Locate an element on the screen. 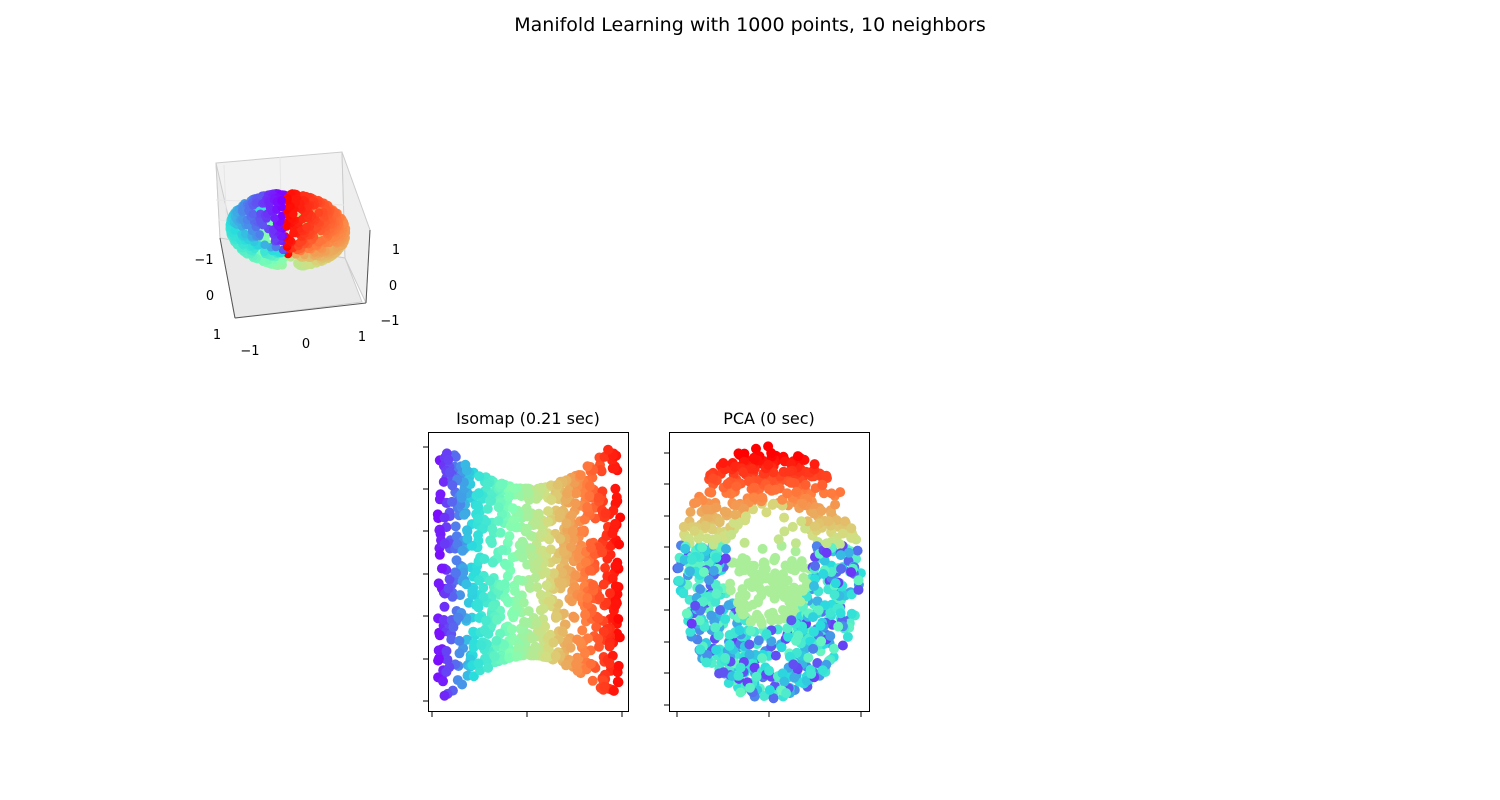 This screenshot has width=1500, height=800. pca-points is located at coordinates (769, 572).